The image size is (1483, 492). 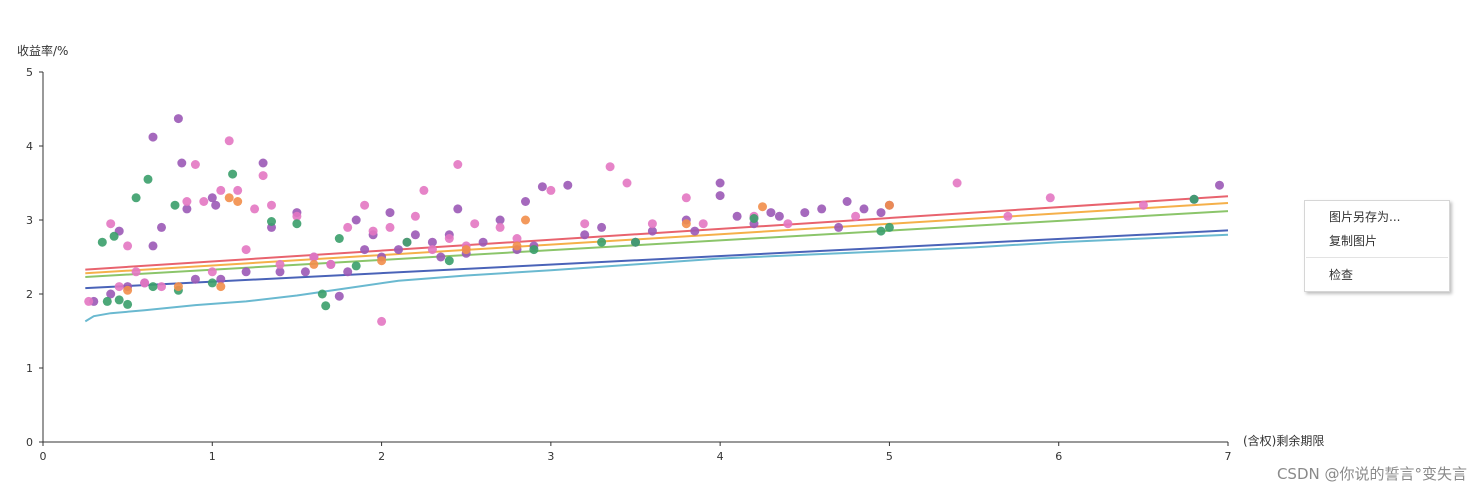 I want to click on menu-item-inspect: 检查, so click(x=1341, y=275).